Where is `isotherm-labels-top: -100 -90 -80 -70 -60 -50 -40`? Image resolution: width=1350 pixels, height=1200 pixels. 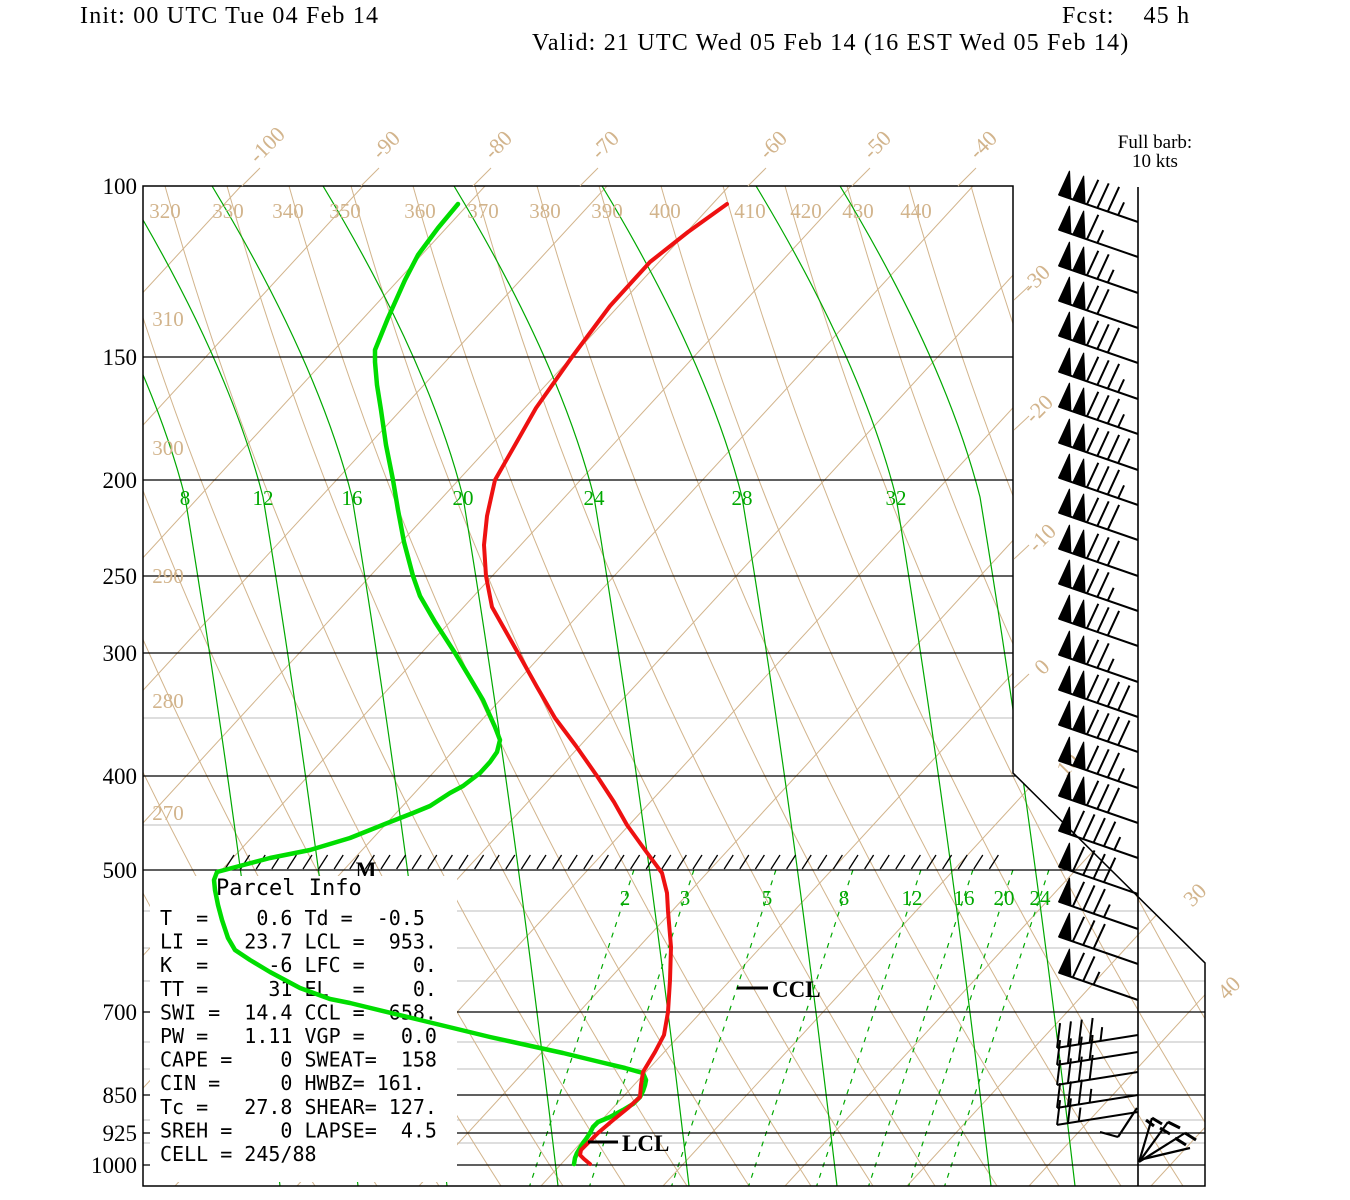 isotherm-labels-top: -100 -90 -80 -70 -60 -50 -40 is located at coordinates (621, 154).